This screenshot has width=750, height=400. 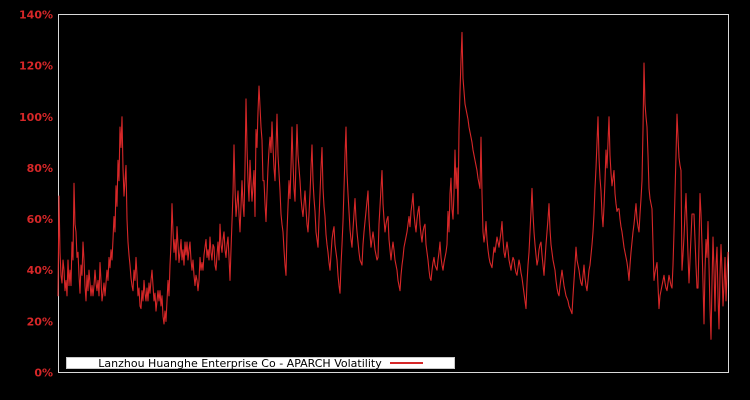 I want to click on y-tick-label: 100%, so click(x=36, y=117).